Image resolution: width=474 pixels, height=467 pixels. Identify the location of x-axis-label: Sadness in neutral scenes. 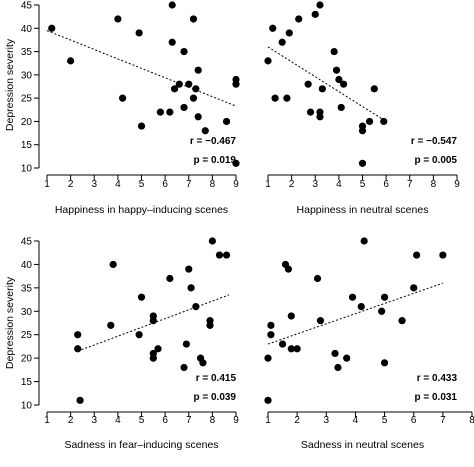
(362, 445).